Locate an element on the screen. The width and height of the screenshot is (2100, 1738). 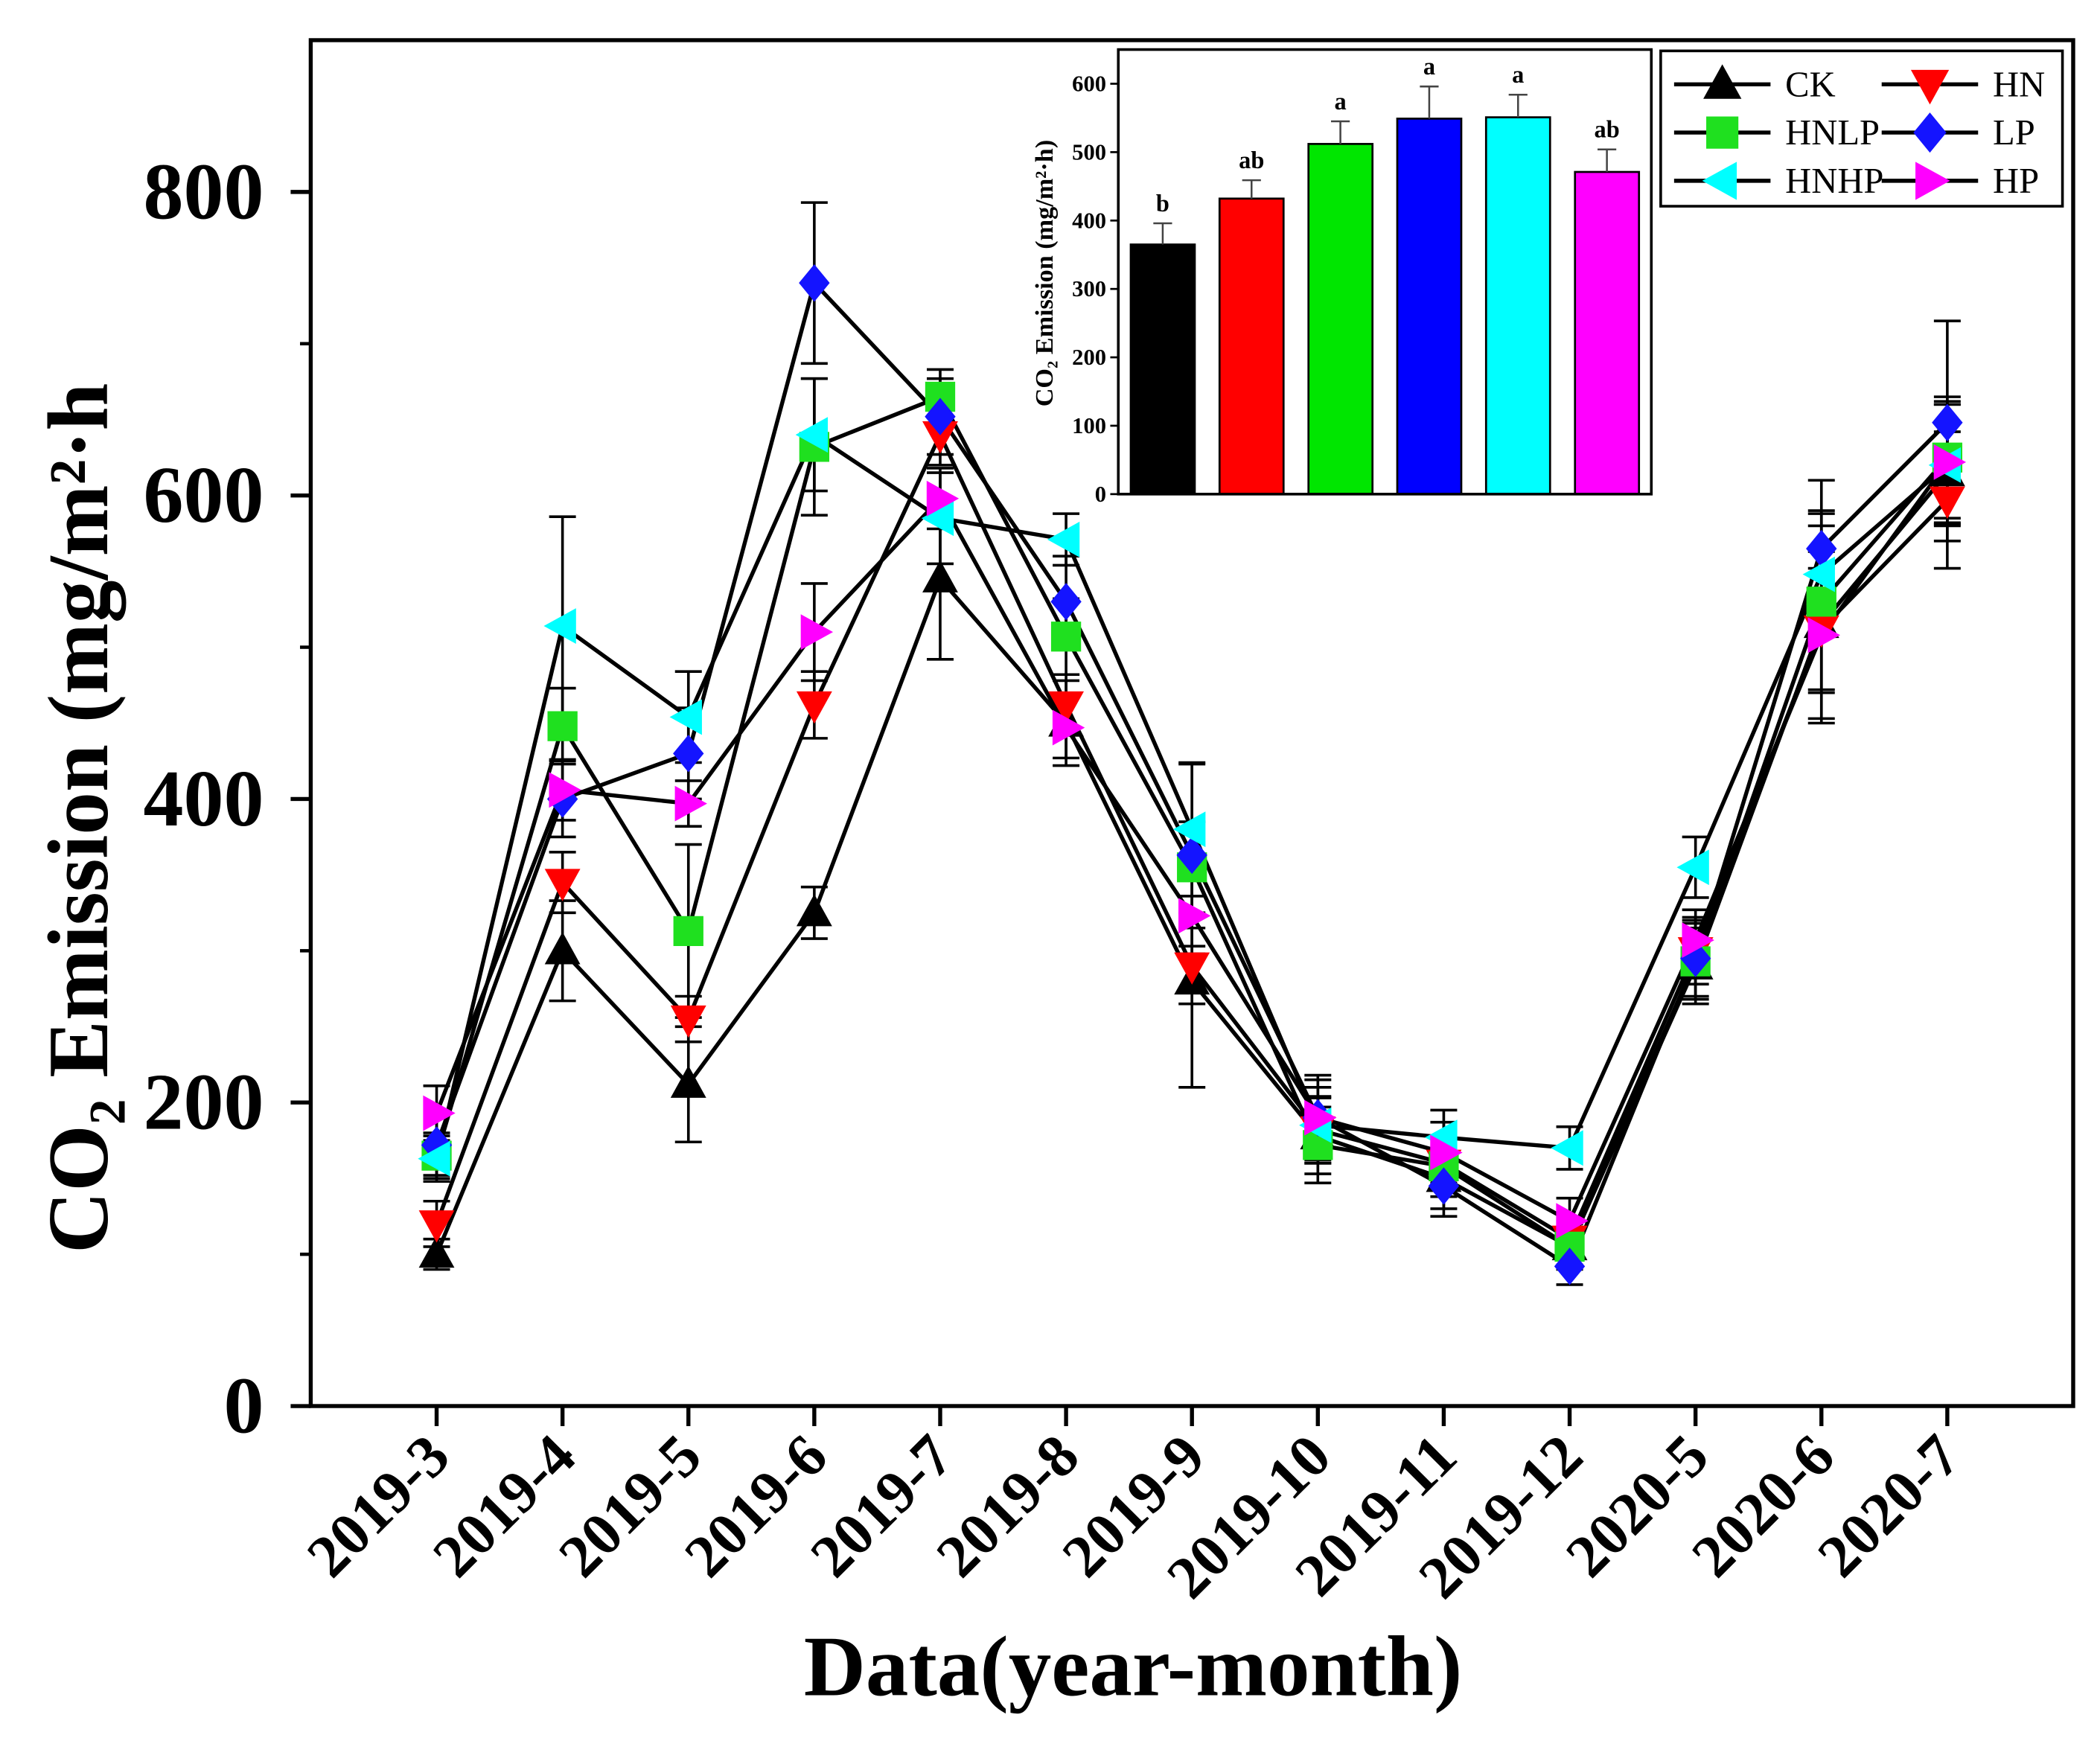
inset-y-tick-label: 100 is located at coordinates (1089, 425).